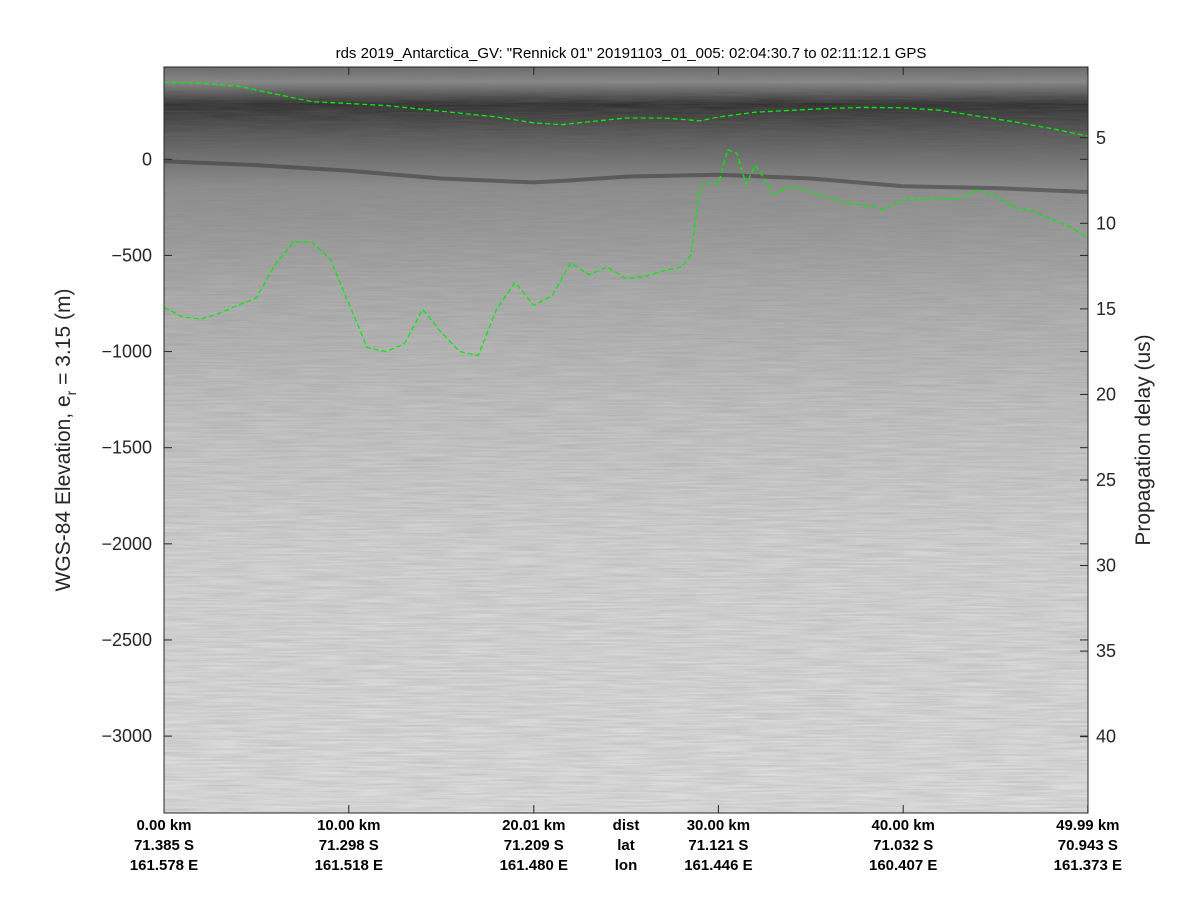 This screenshot has height=900, width=1200. What do you see at coordinates (349, 845) in the screenshot?
I see `x-tick-label: 71.298 S` at bounding box center [349, 845].